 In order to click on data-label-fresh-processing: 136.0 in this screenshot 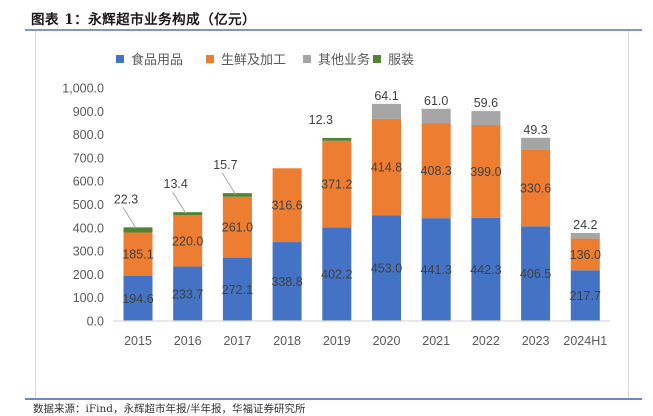, I will do `click(585, 255)`.